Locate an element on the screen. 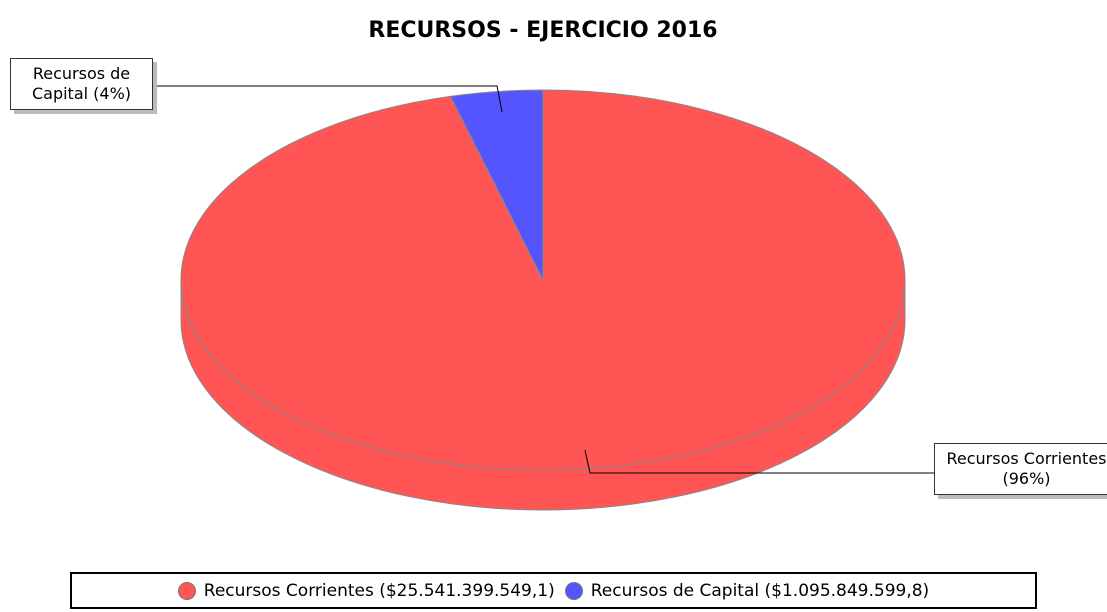 The width and height of the screenshot is (1107, 612). chart-title: RECURSOS - EJERCICIO 2016 is located at coordinates (542, 30).